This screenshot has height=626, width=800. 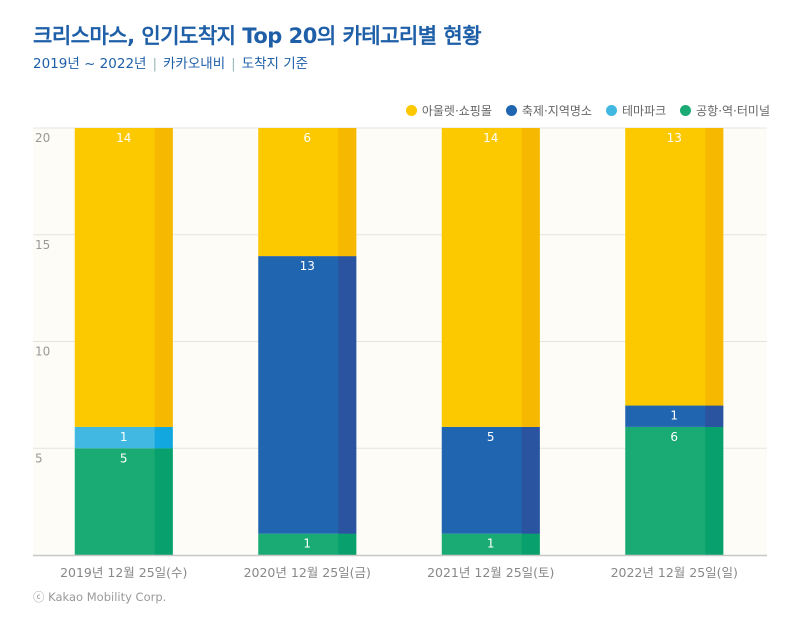 What do you see at coordinates (556, 111) in the screenshot?
I see `legend-label: 축제·지역명소` at bounding box center [556, 111].